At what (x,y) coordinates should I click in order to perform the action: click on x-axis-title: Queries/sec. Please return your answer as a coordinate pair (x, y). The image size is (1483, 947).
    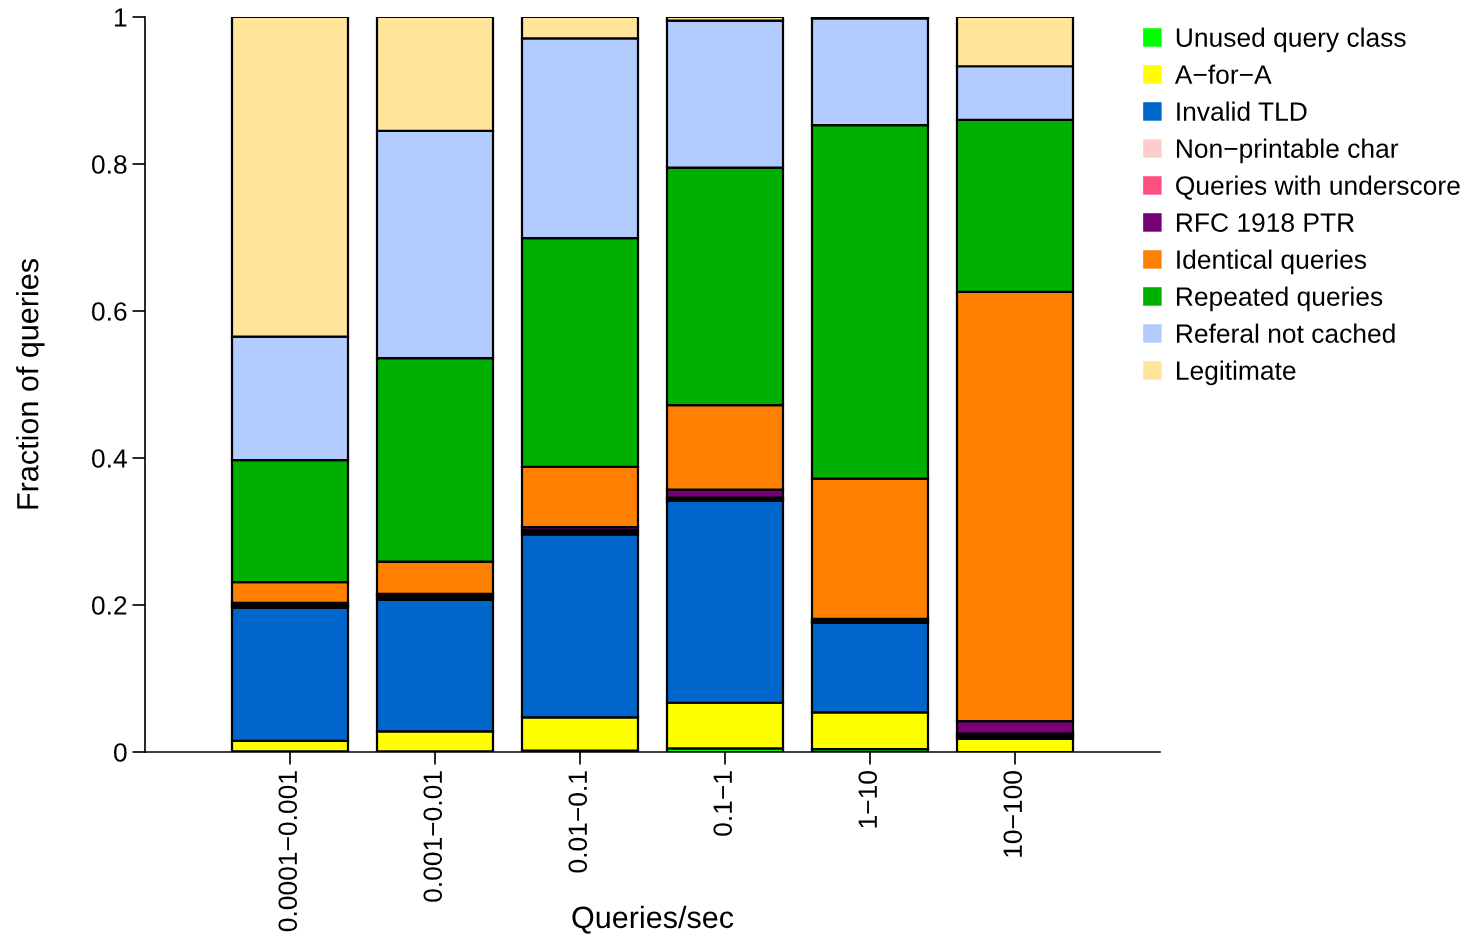
    Looking at the image, I should click on (653, 919).